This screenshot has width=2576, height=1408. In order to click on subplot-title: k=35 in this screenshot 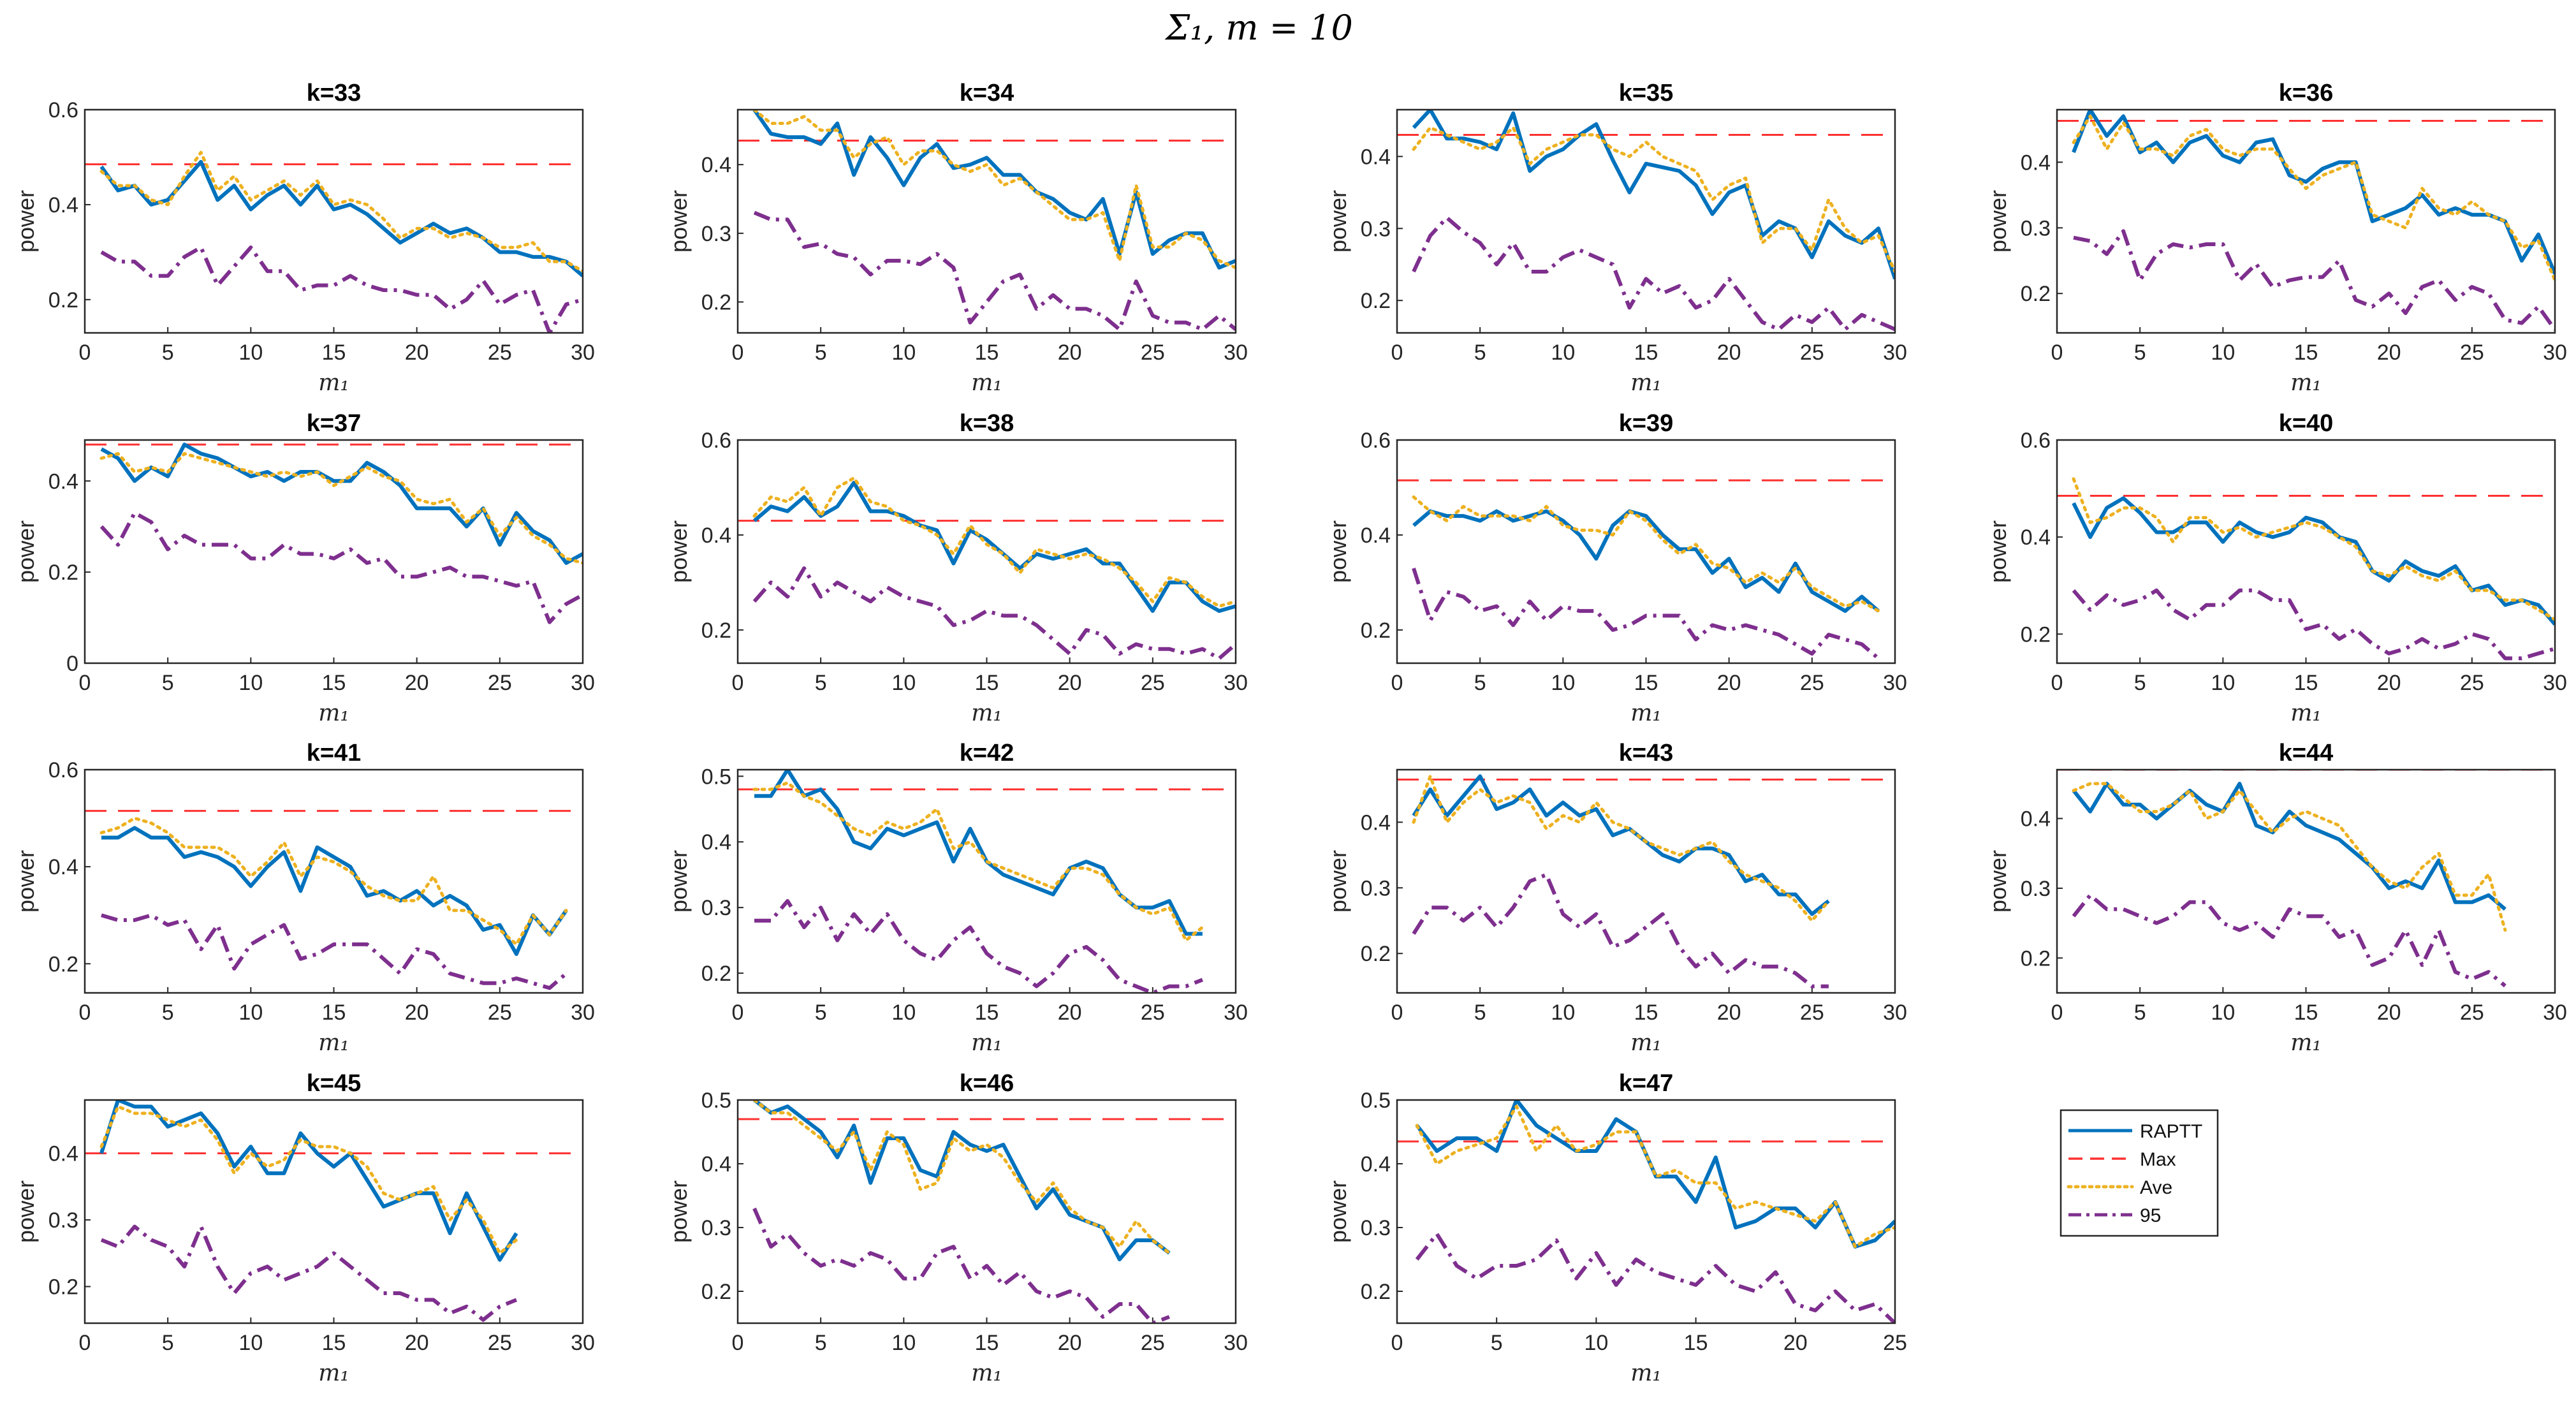, I will do `click(1646, 93)`.